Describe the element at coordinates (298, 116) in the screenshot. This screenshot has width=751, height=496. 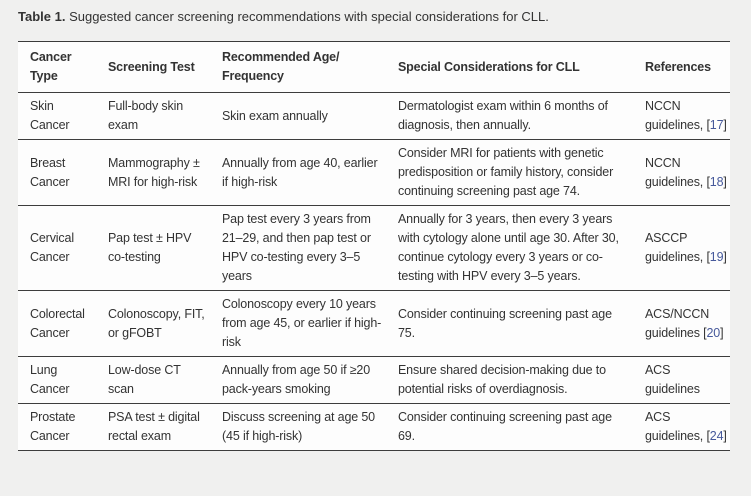
I see `cell-age-frequency: Skin exam annually` at that location.